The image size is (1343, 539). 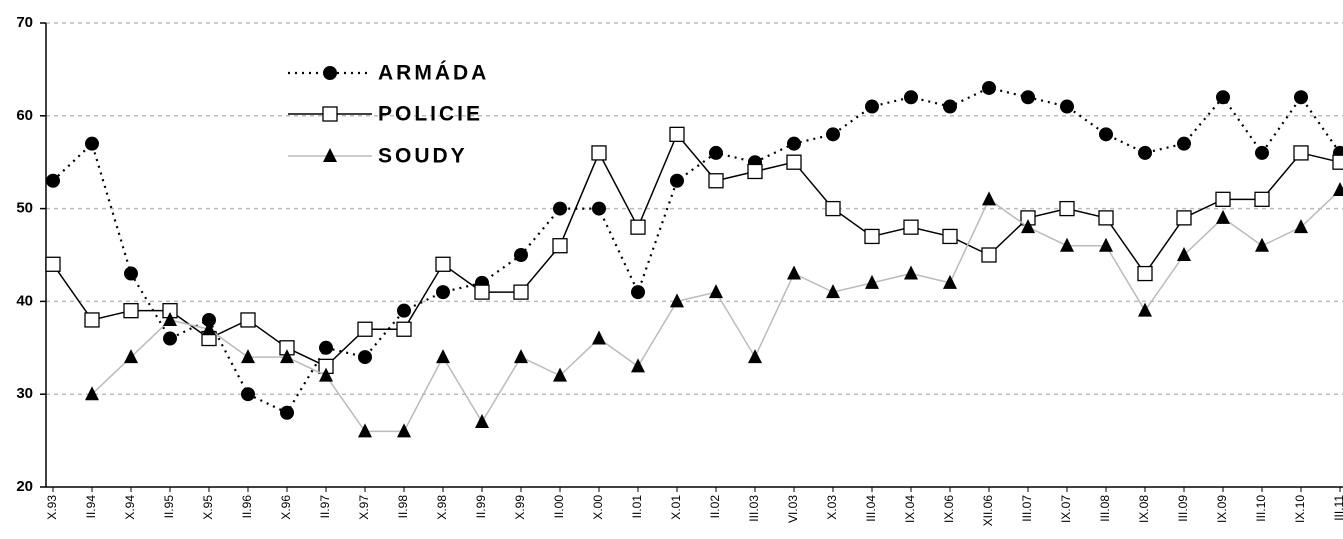 What do you see at coordinates (910, 509) in the screenshot?
I see `x-tick-label: IX.04` at bounding box center [910, 509].